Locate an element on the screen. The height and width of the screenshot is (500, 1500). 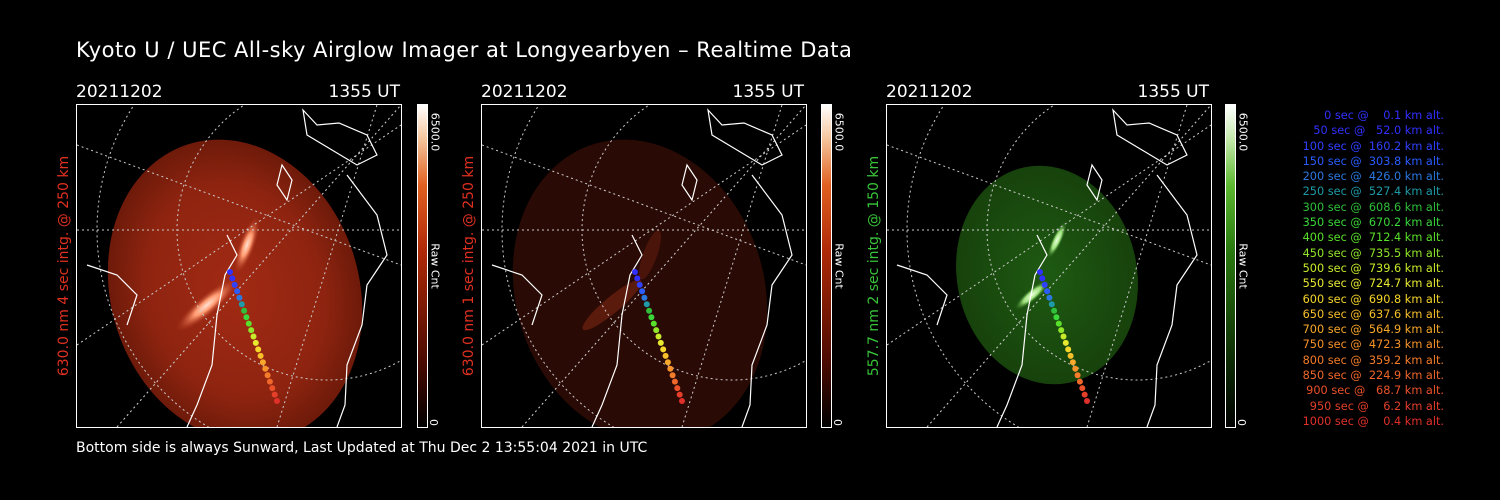
panel-3-colorbar-unit: Raw Cnt is located at coordinates (1243, 266).